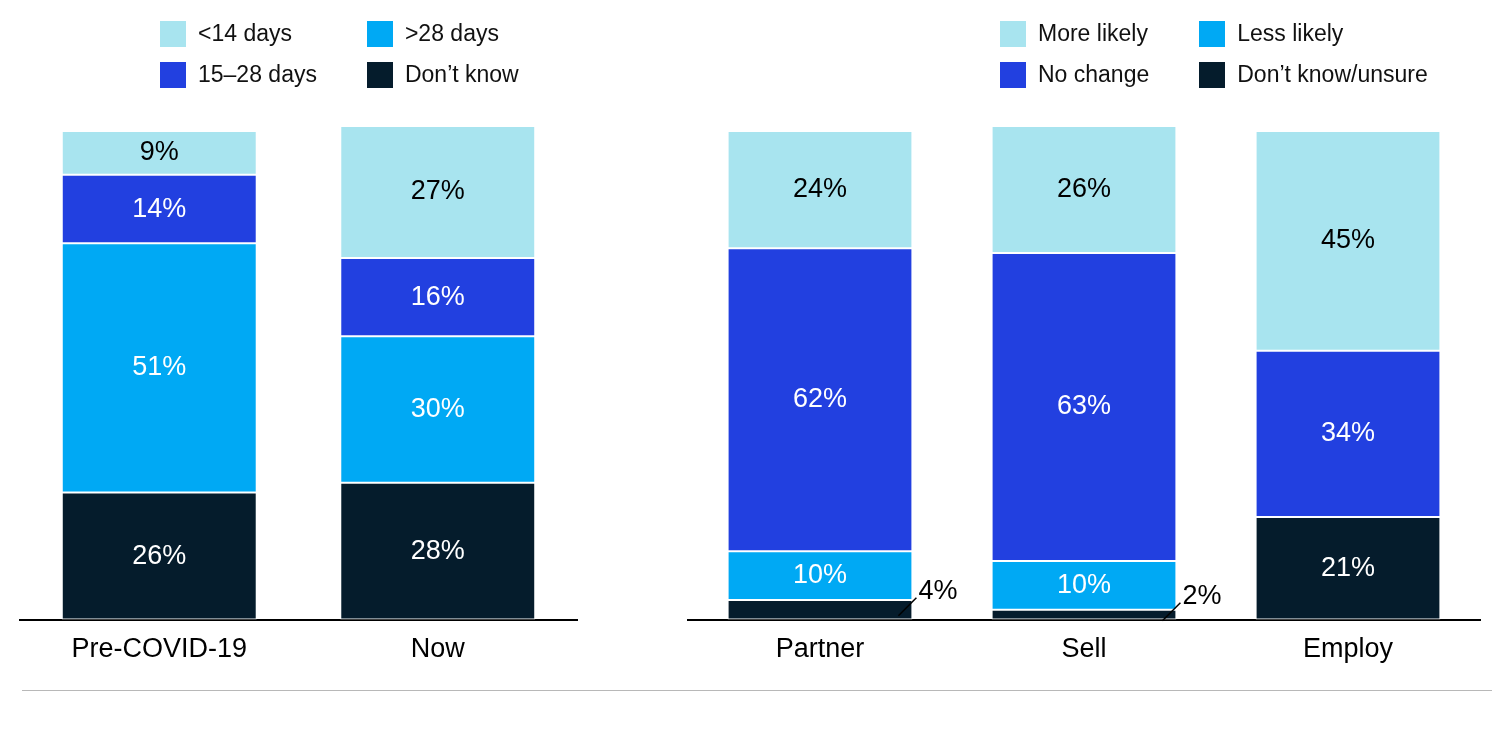 The width and height of the screenshot is (1493, 740). What do you see at coordinates (451, 33) in the screenshot?
I see `legend-label: >28 days` at bounding box center [451, 33].